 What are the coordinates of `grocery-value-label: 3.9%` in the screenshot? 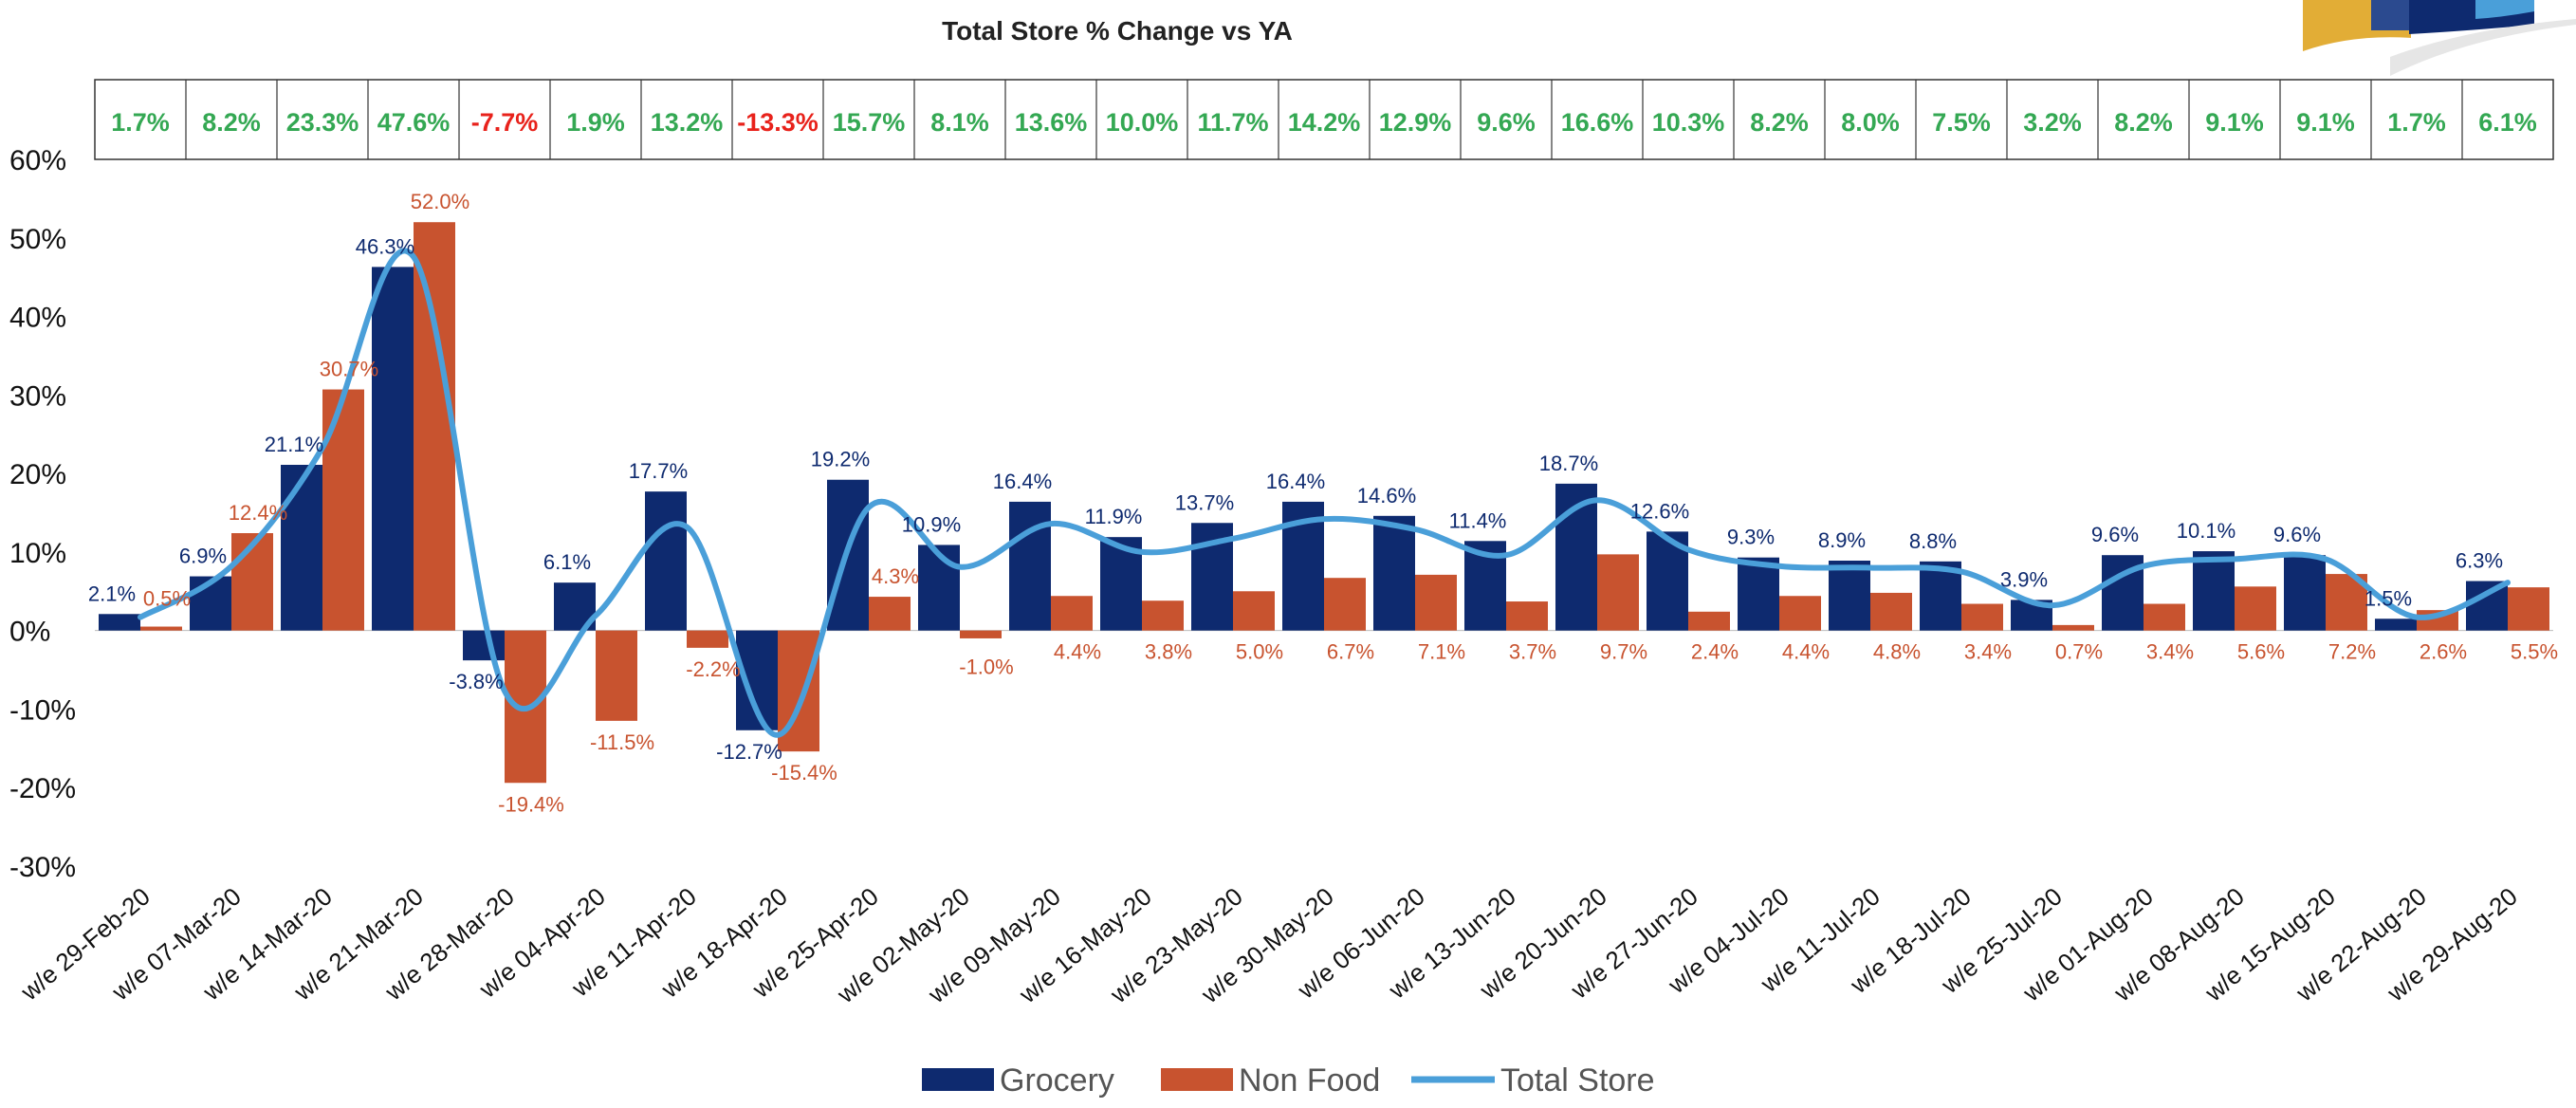 It's located at (2024, 579).